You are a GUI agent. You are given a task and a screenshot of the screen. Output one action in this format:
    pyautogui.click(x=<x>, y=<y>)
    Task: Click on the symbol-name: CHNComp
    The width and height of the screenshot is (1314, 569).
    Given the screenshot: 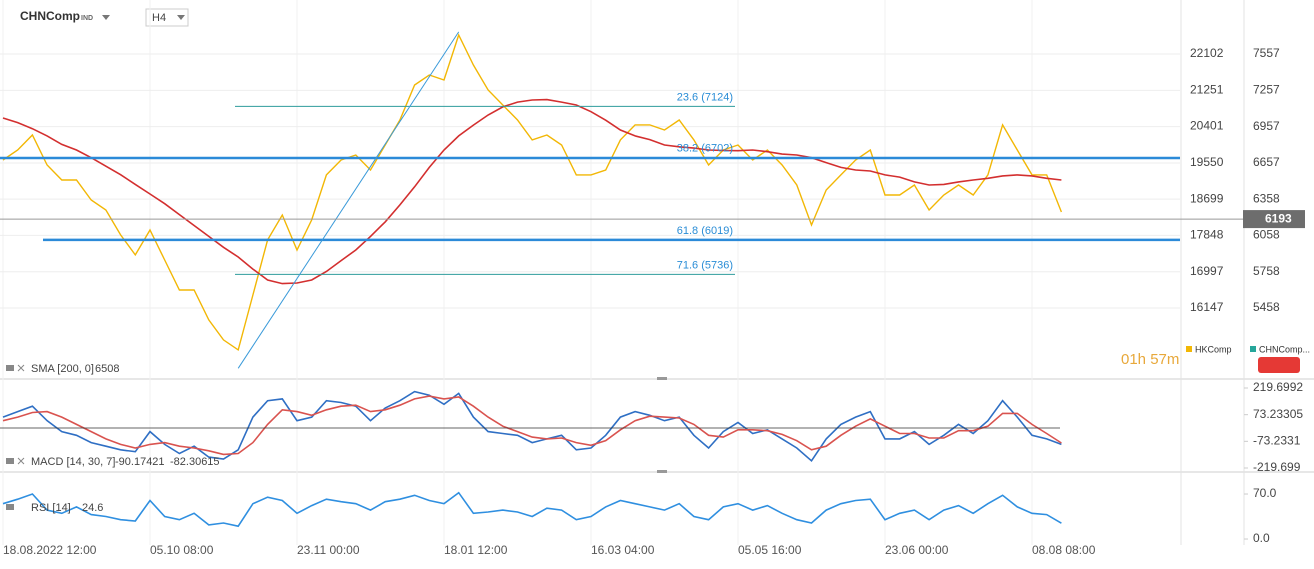 What is the action you would take?
    pyautogui.click(x=50, y=16)
    